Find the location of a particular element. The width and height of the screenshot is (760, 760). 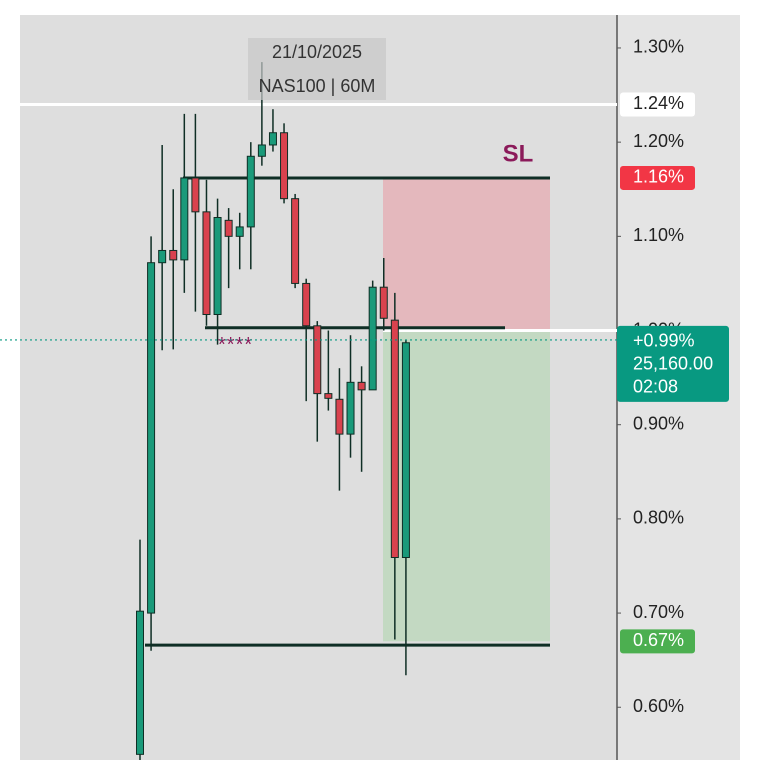

price-label: 1.16% is located at coordinates (658, 177).